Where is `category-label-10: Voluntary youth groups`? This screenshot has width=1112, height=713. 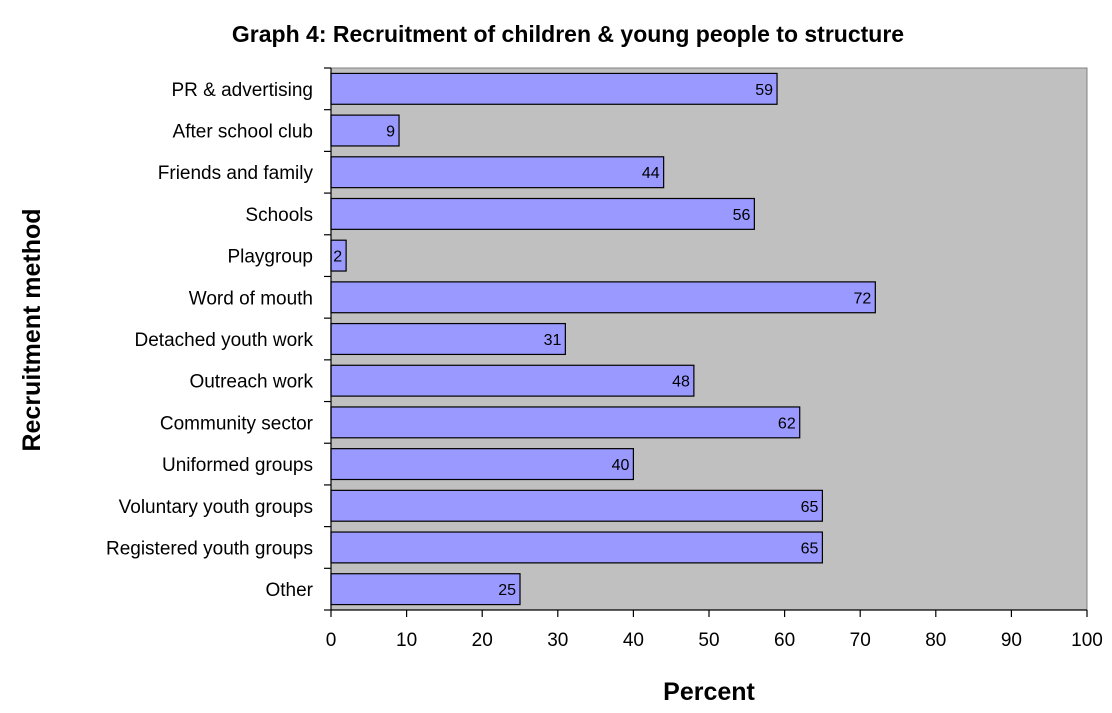 category-label-10: Voluntary youth groups is located at coordinates (216, 507).